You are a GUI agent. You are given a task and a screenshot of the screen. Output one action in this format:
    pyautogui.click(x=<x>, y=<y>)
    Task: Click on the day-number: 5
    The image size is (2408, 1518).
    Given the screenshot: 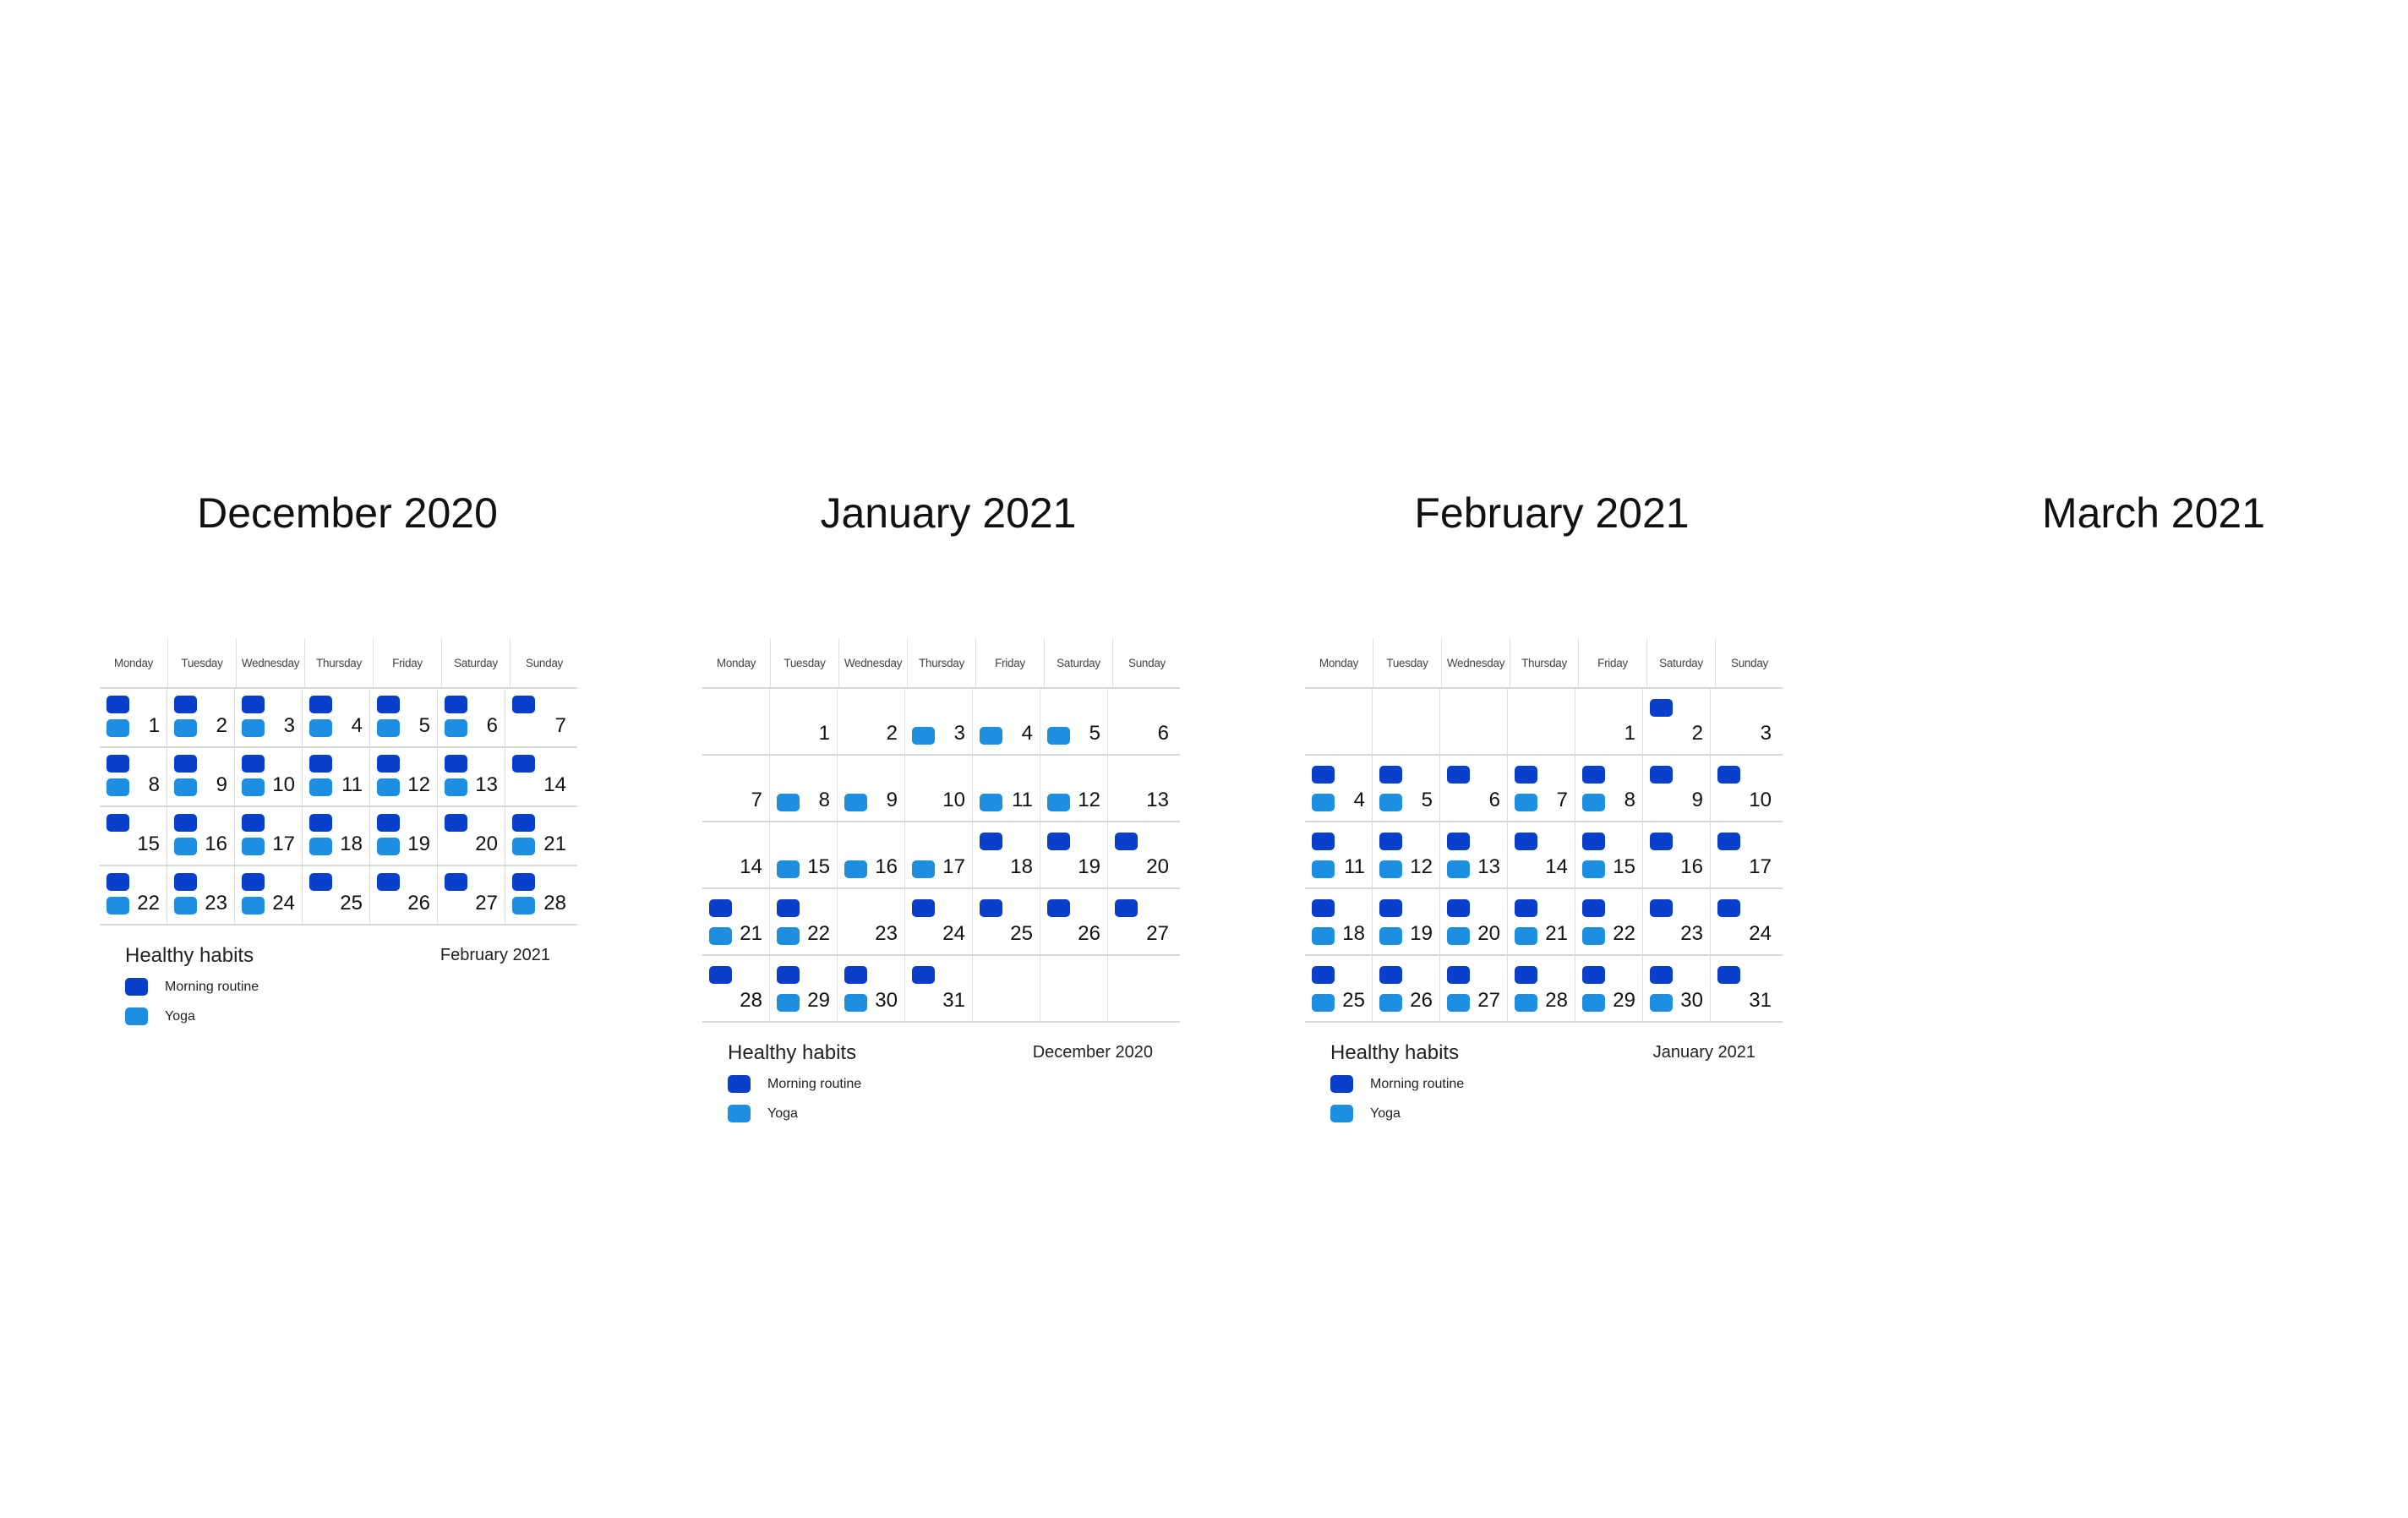 What is the action you would take?
    pyautogui.click(x=1094, y=733)
    